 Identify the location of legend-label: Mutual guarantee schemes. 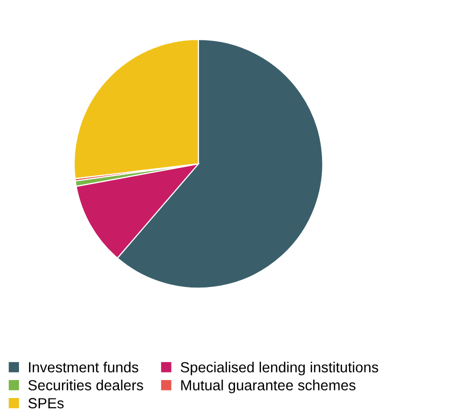
(268, 387).